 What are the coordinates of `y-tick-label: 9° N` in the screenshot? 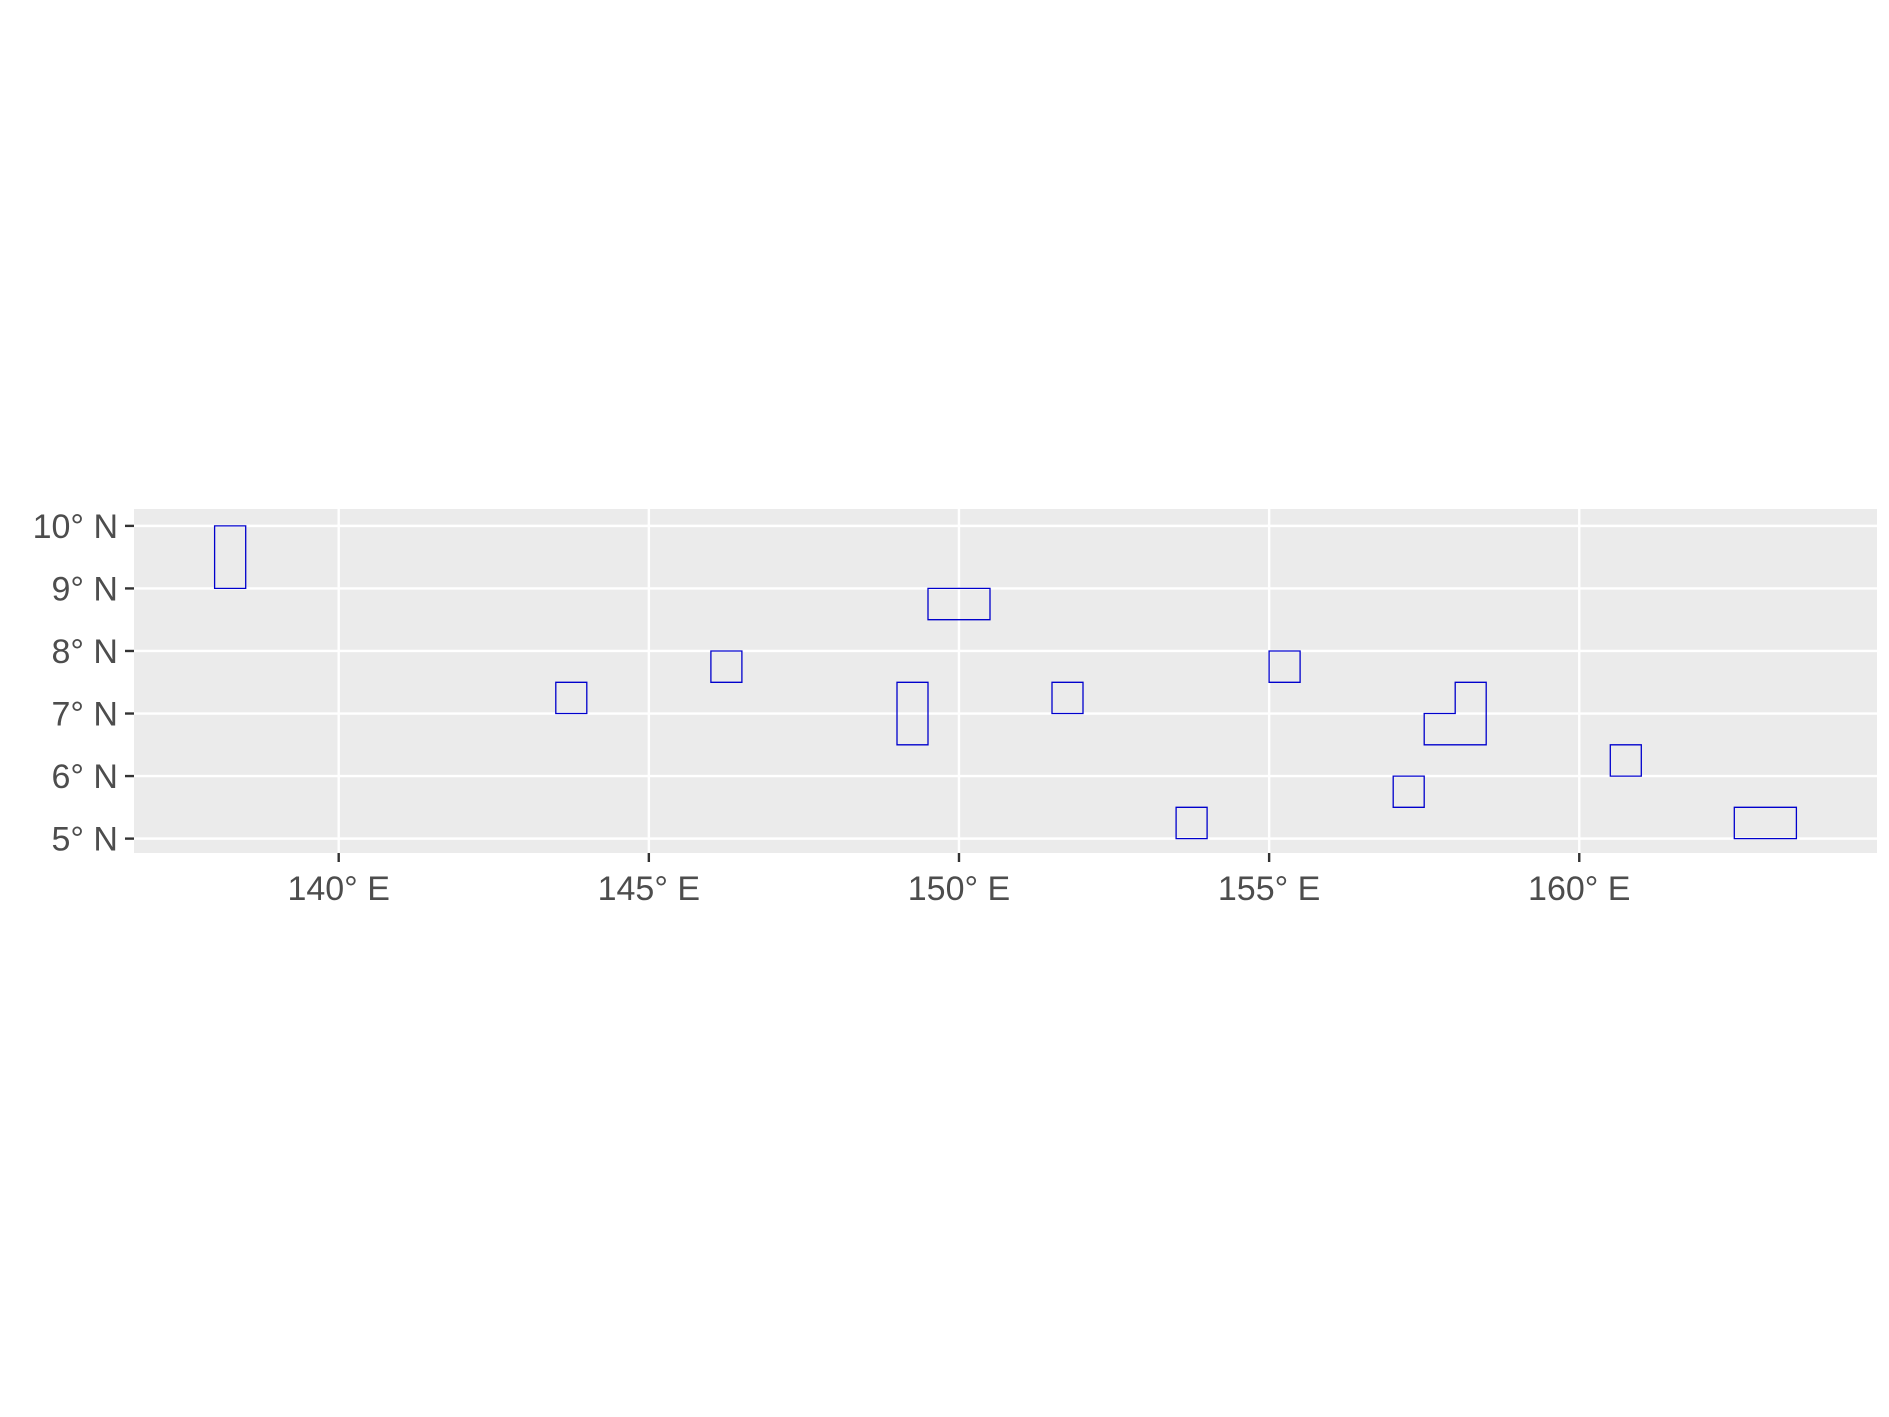 It's located at (84, 589).